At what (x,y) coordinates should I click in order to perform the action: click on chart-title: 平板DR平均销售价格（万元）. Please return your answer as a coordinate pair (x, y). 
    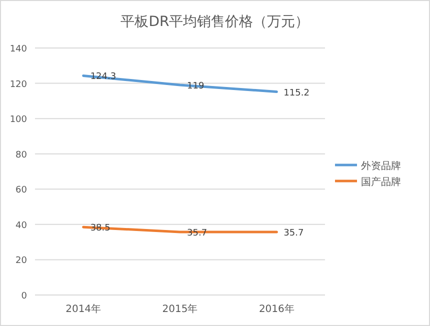
    Looking at the image, I should click on (215, 22).